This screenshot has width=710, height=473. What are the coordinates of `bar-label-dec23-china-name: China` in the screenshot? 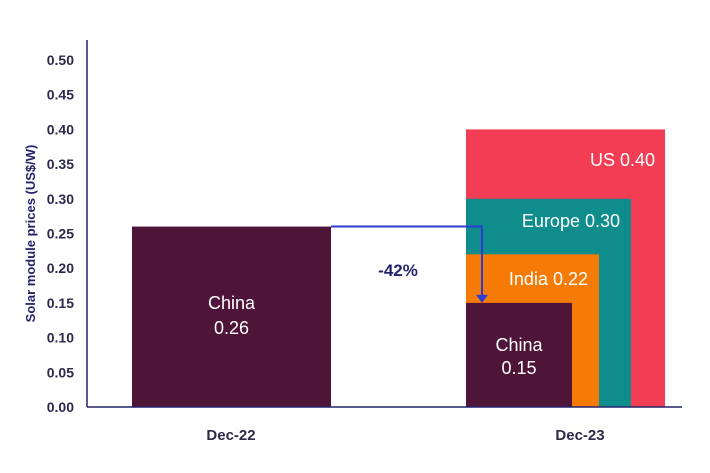 It's located at (519, 345).